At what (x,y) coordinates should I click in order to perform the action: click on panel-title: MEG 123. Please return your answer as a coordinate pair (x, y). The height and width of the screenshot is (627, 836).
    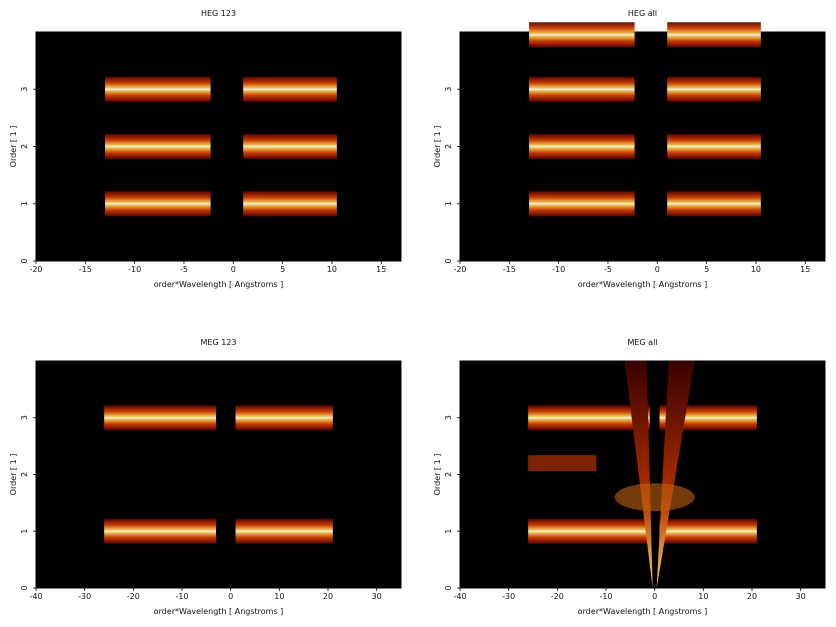
    Looking at the image, I should click on (219, 342).